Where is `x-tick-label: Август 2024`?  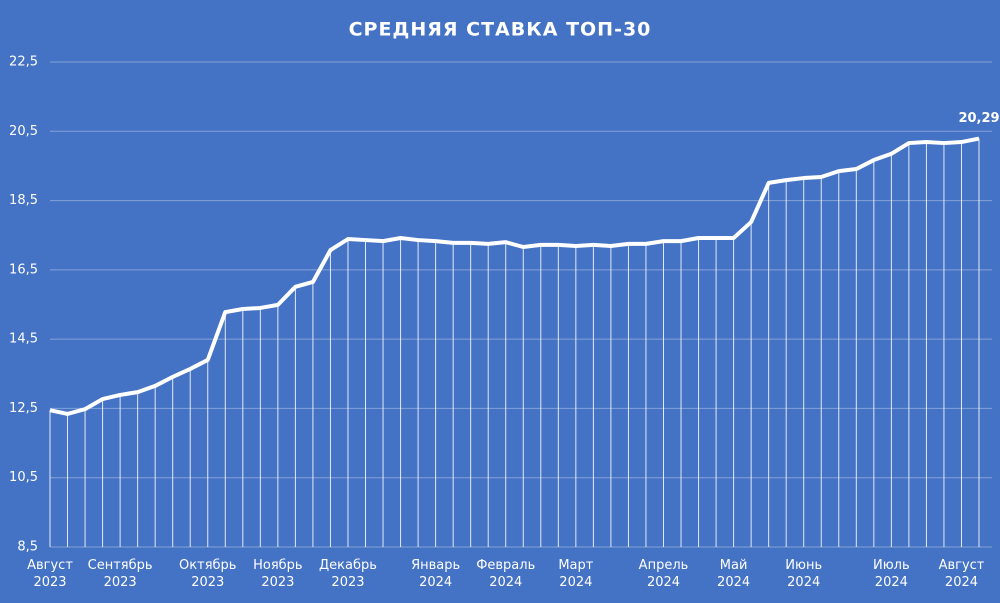 x-tick-label: Август 2024 is located at coordinates (961, 574).